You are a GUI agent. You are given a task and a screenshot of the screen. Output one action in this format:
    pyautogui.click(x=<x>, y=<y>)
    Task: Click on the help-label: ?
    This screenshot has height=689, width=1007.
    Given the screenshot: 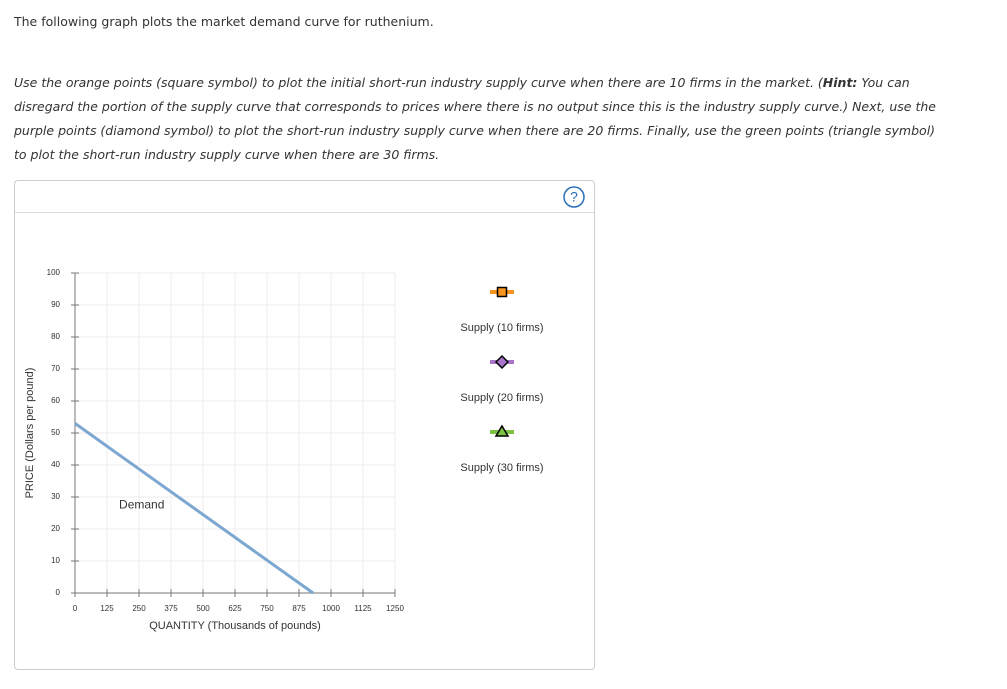 What is the action you would take?
    pyautogui.click(x=574, y=197)
    